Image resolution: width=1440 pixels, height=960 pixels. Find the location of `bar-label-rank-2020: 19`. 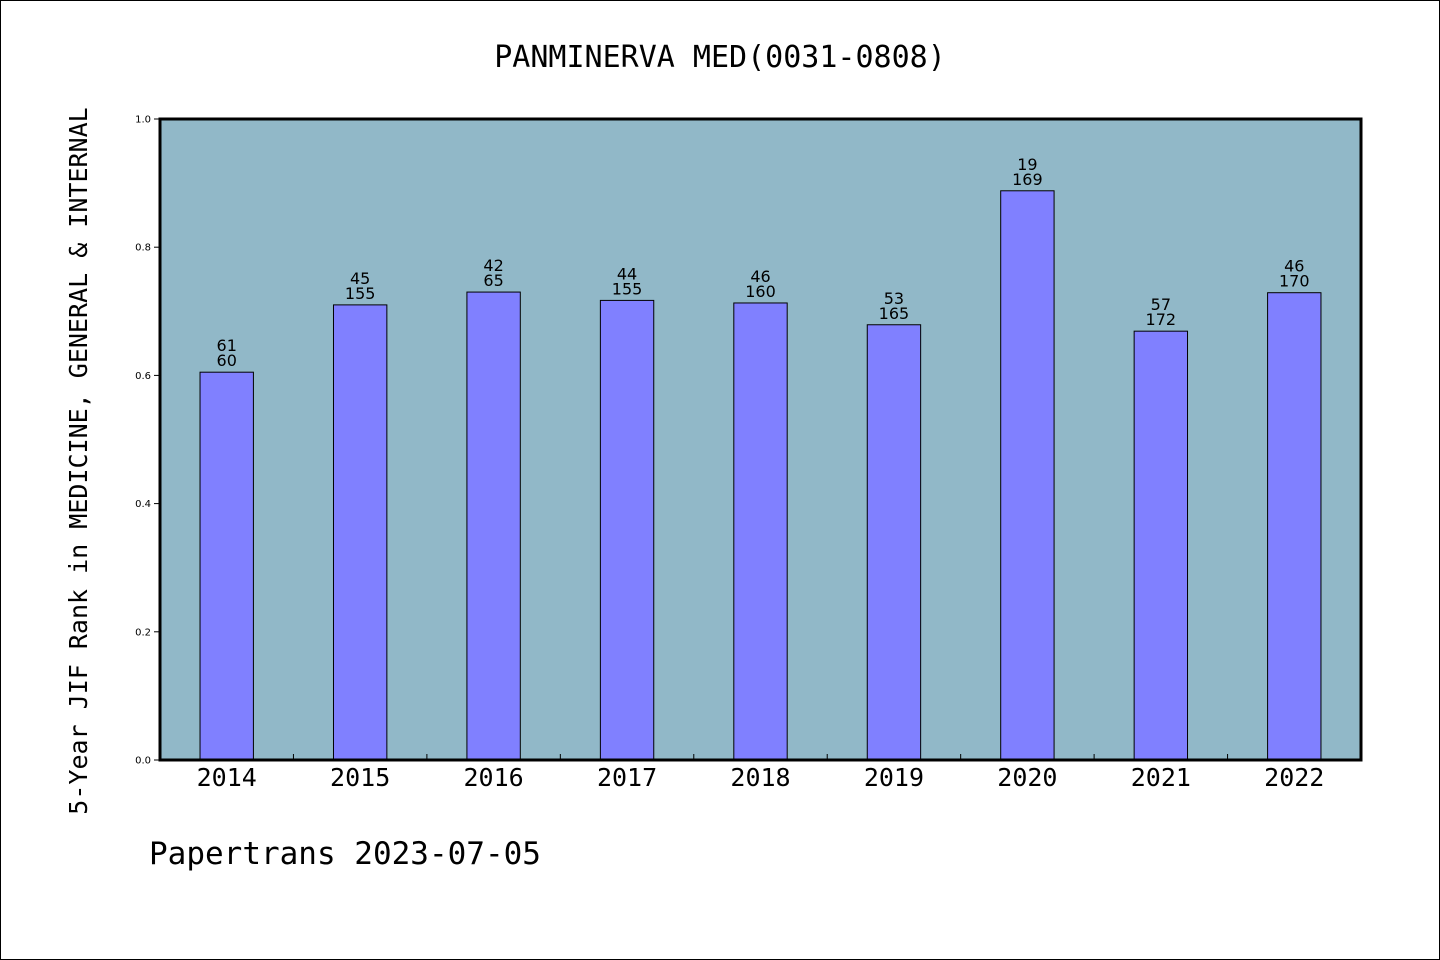

bar-label-rank-2020: 19 is located at coordinates (1027, 164).